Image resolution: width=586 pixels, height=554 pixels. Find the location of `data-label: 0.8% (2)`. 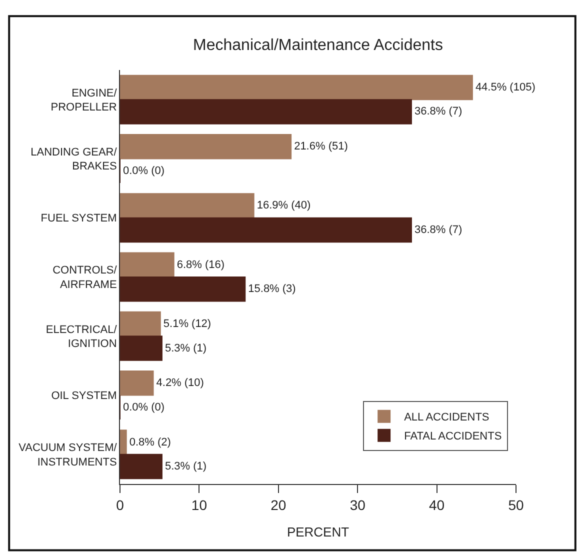

data-label: 0.8% (2) is located at coordinates (150, 442).